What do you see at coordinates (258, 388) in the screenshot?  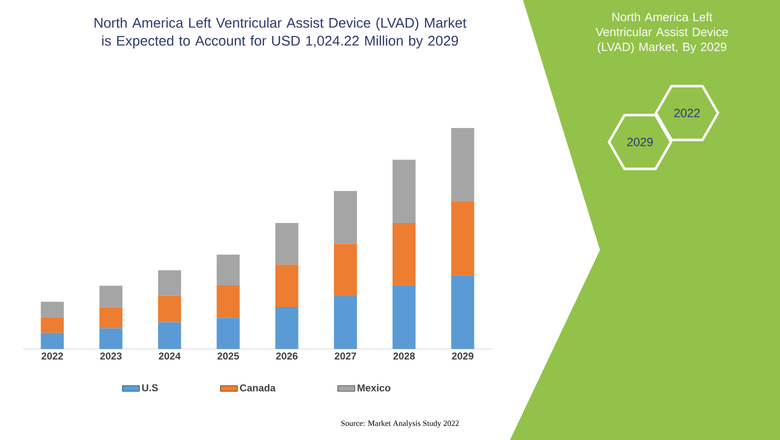 I see `legend-label: Canada` at bounding box center [258, 388].